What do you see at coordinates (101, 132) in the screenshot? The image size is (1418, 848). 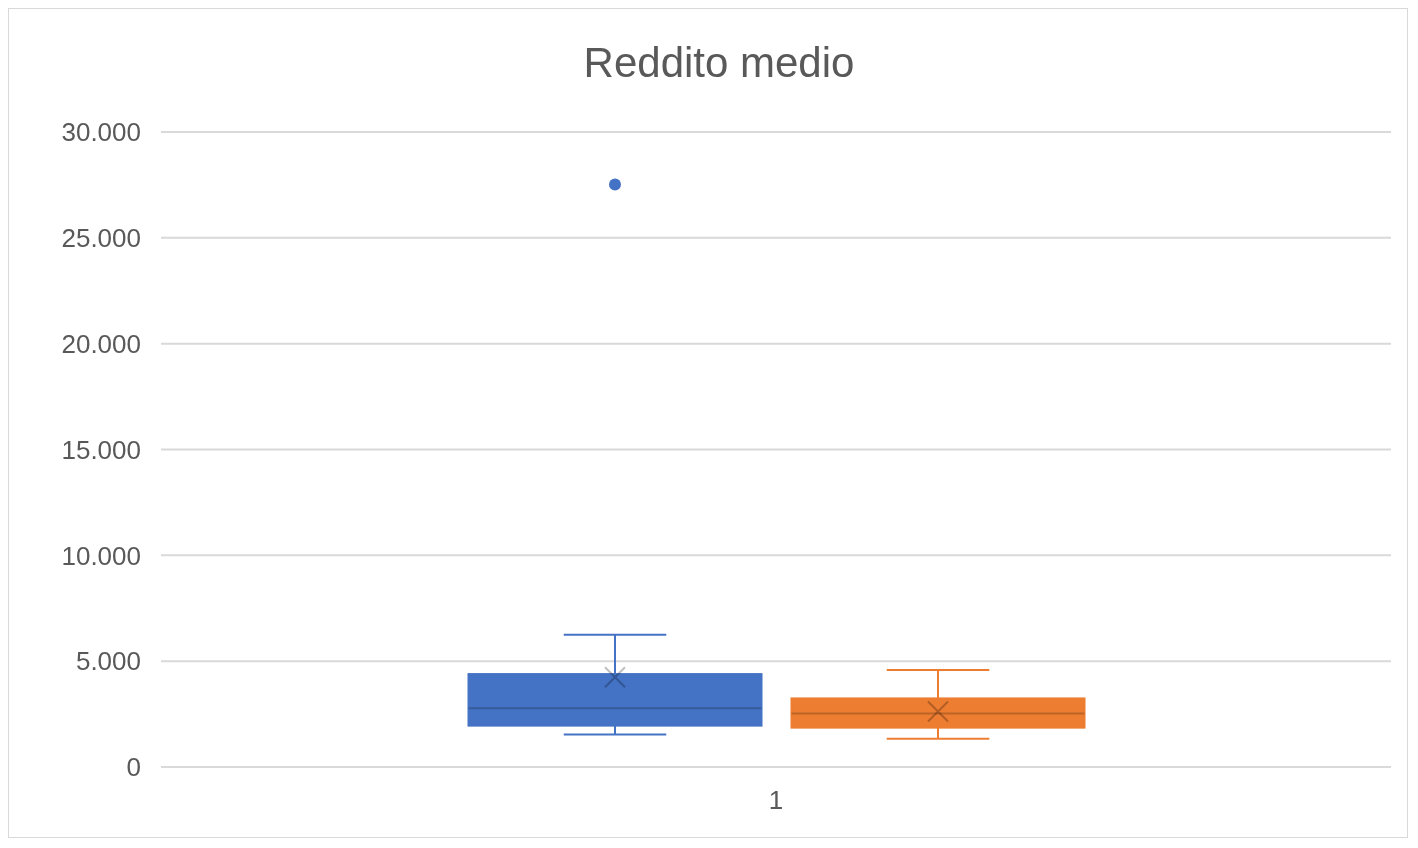 I see `y-tick-label: 30.000` at bounding box center [101, 132].